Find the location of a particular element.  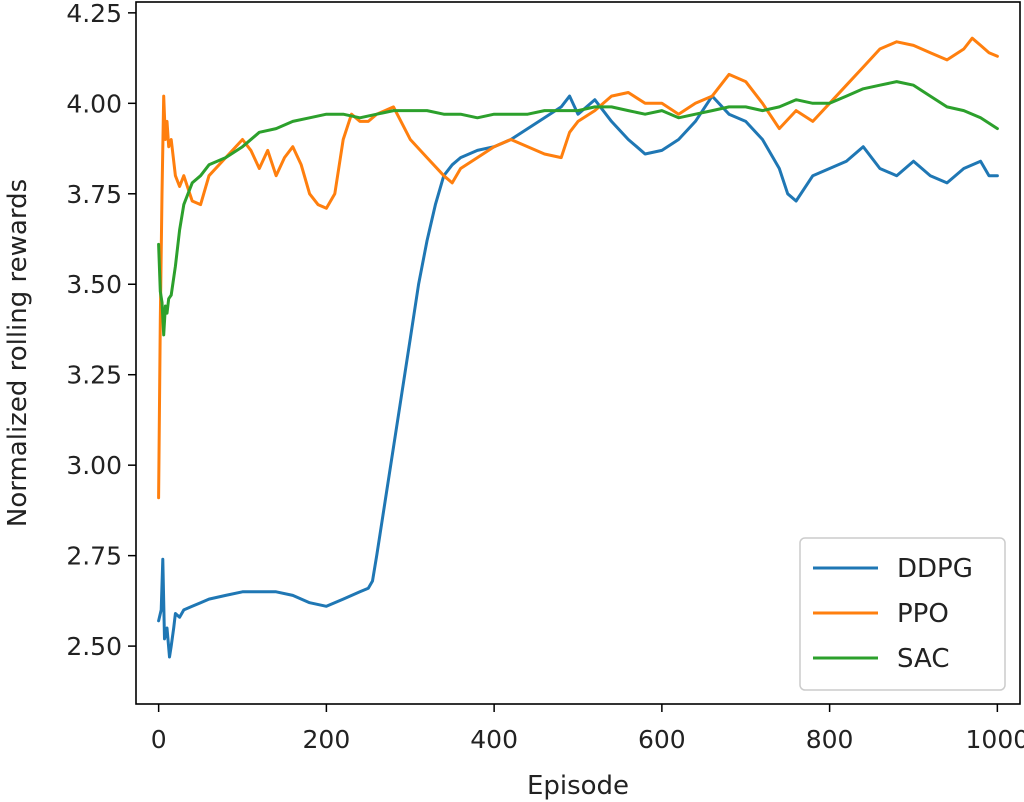

y-tick-label: 2.50 is located at coordinates (94, 646).